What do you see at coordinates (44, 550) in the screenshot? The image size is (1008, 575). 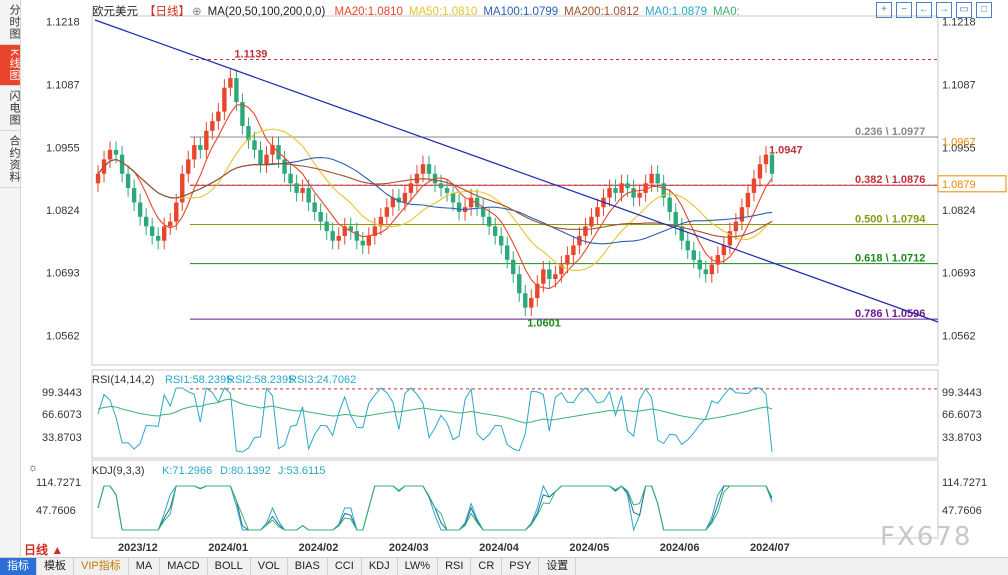 I see `period-button: 日线 ▲` at bounding box center [44, 550].